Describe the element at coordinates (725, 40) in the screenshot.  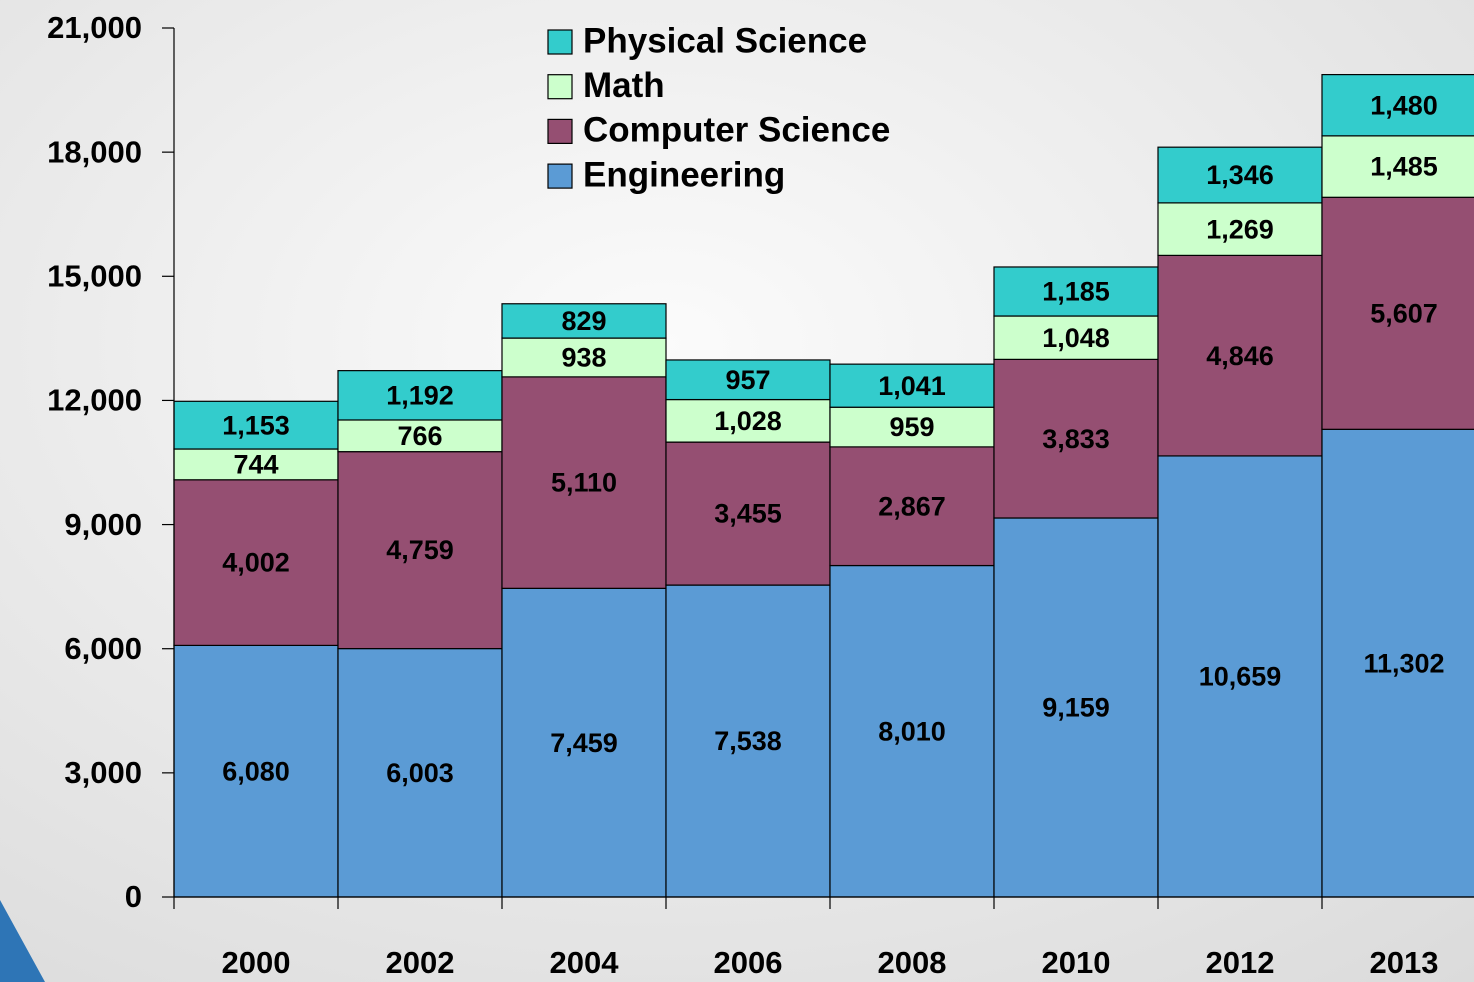
I see `legend-label: Physical Science` at that location.